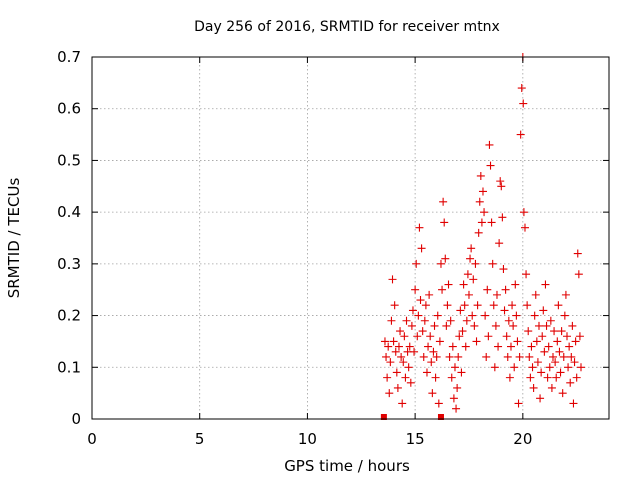 This screenshot has height=480, width=640. What do you see at coordinates (522, 439) in the screenshot?
I see `x-tick-label: 20` at bounding box center [522, 439].